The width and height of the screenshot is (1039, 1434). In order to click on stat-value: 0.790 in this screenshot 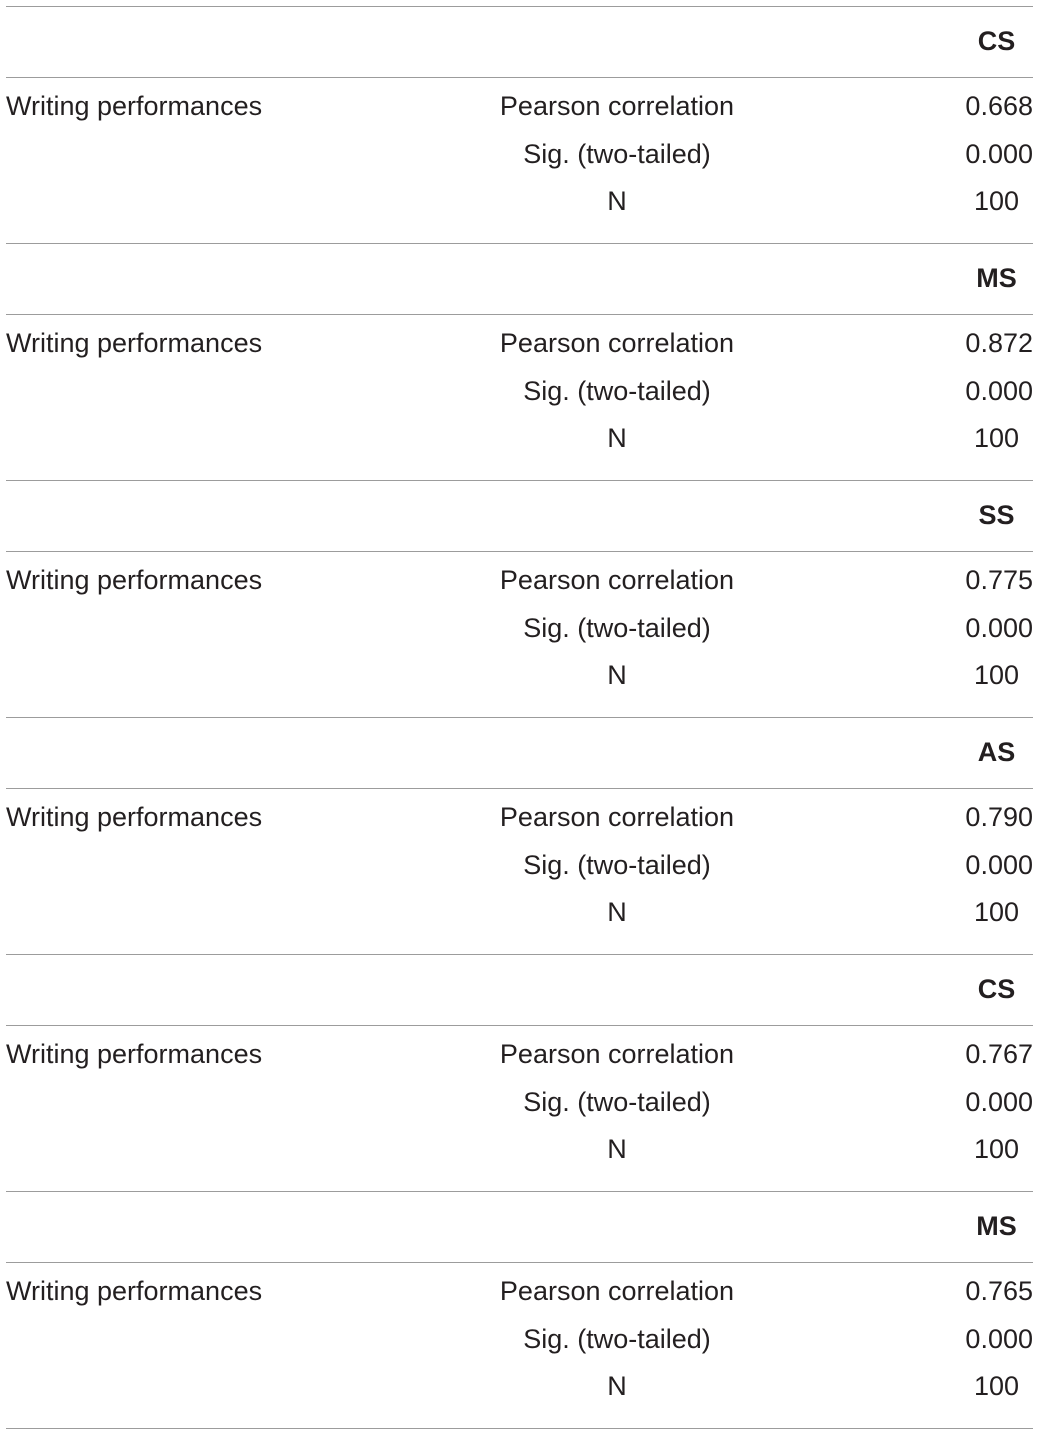, I will do `click(999, 817)`.